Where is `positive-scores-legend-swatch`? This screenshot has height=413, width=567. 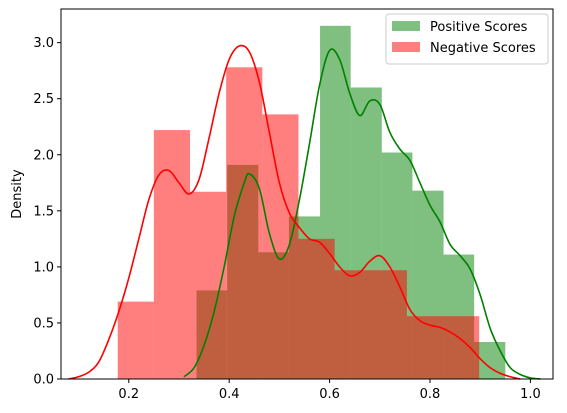 positive-scores-legend-swatch is located at coordinates (406, 26).